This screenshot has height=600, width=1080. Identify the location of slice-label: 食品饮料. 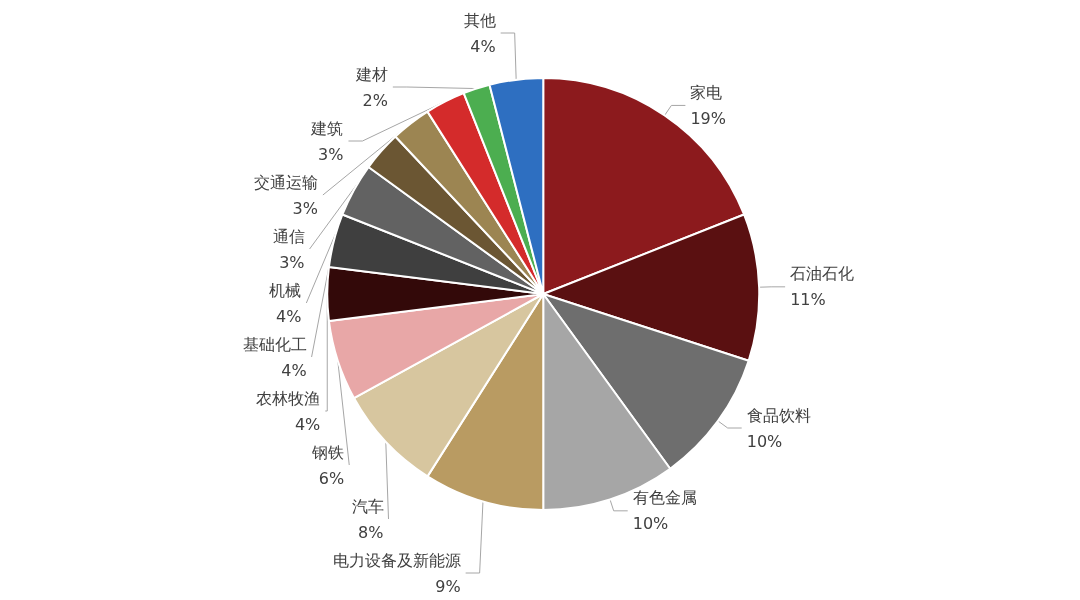
(778, 415).